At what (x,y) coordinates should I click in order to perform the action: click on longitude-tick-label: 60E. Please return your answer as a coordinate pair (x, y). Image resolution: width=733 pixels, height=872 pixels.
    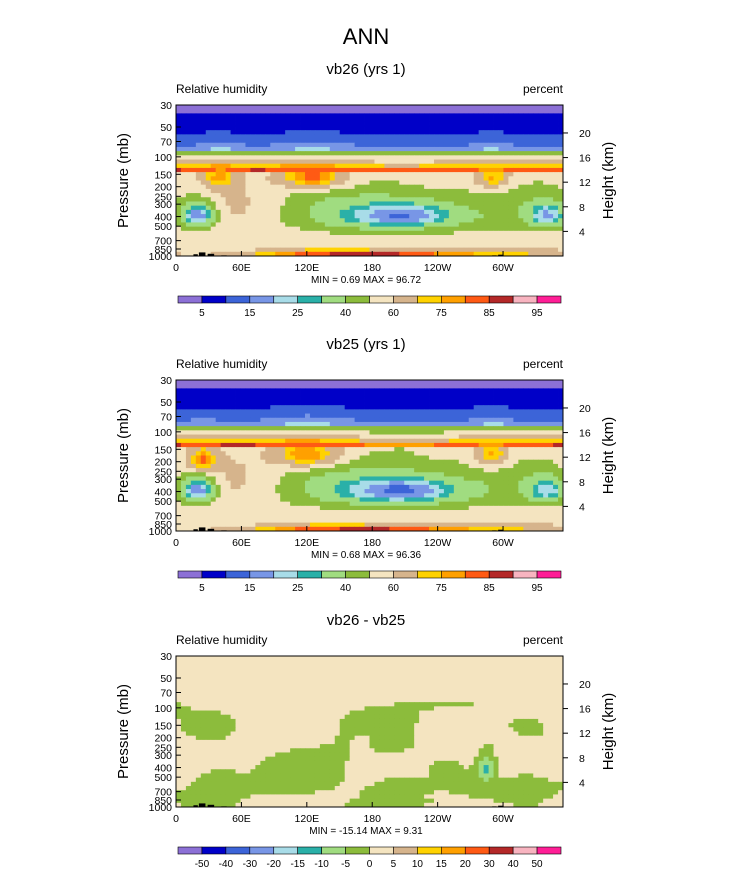
    Looking at the image, I should click on (241, 268).